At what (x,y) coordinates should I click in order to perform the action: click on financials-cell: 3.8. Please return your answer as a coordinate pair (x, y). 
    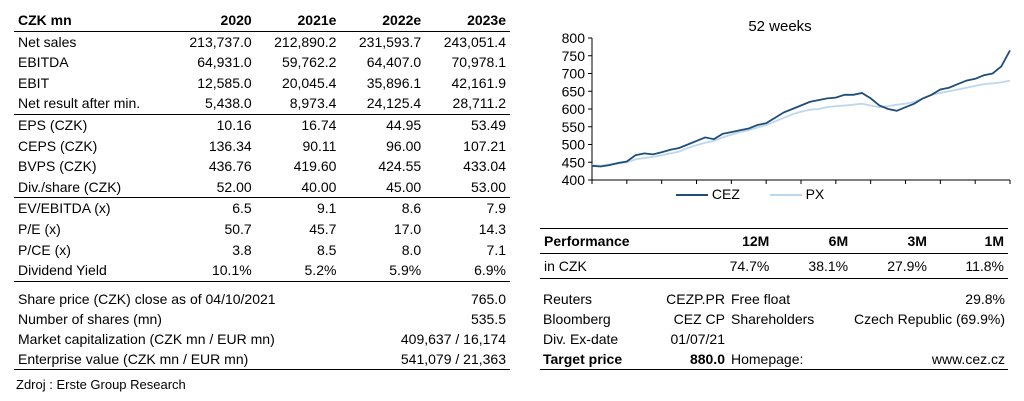
    Looking at the image, I should click on (242, 249).